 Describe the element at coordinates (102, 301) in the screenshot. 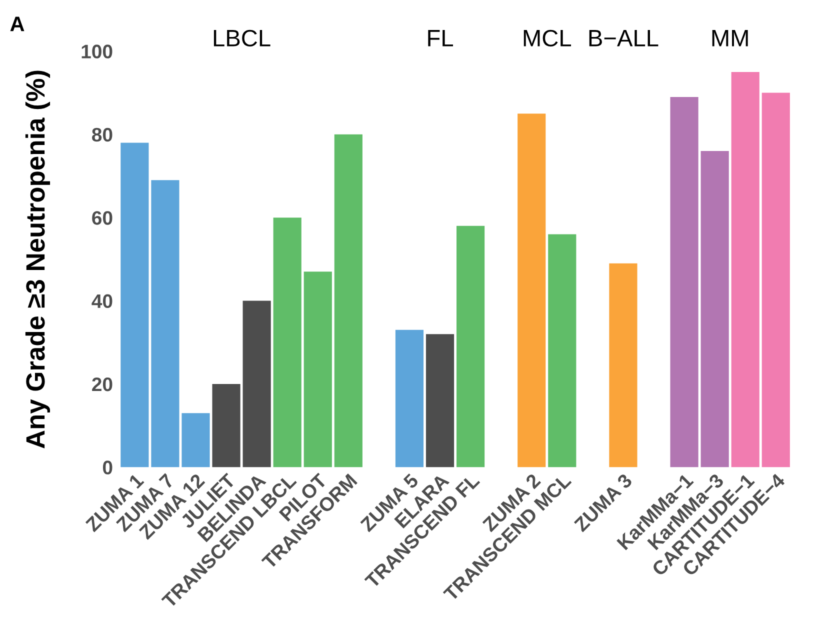

I see `y-tick-label: 40` at that location.